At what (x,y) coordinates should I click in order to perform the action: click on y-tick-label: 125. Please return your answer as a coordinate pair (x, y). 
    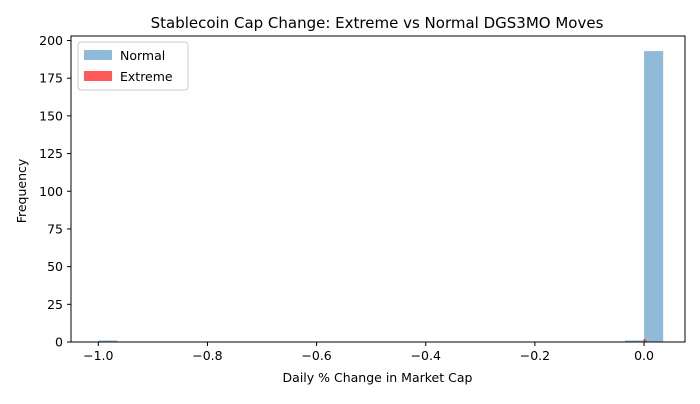
    Looking at the image, I should click on (51, 153).